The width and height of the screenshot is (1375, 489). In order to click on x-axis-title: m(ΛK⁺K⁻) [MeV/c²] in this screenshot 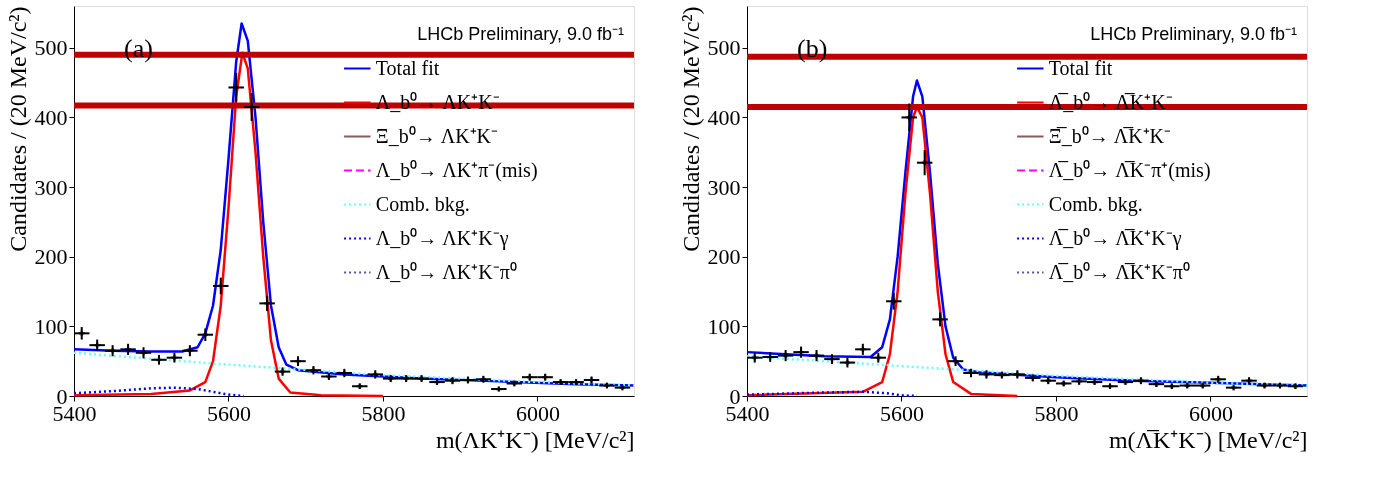, I will do `click(535, 439)`.